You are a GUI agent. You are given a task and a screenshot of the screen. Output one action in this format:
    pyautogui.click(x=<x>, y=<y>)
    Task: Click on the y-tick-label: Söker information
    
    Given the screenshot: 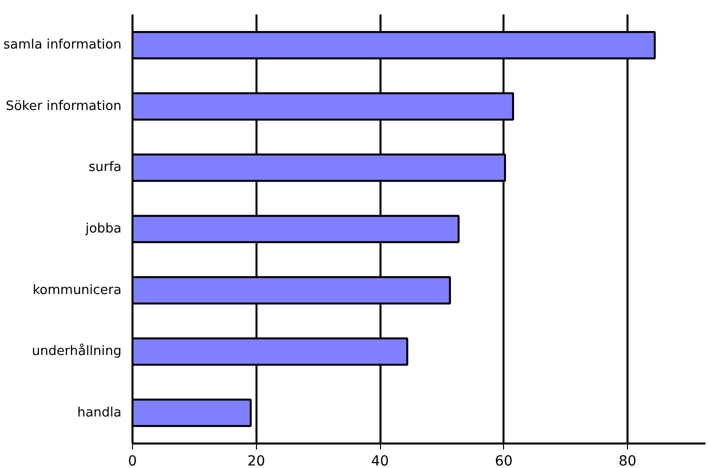 What is the action you would take?
    pyautogui.click(x=64, y=106)
    